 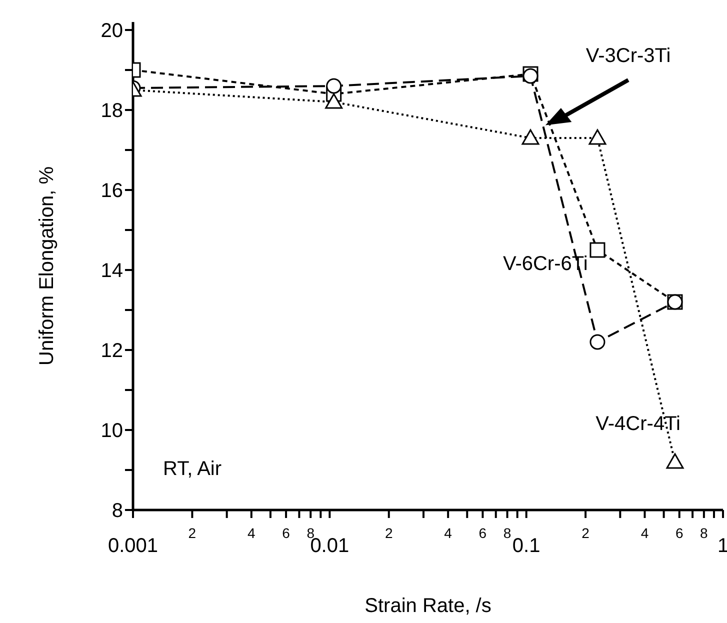 What do you see at coordinates (111, 271) in the screenshot?
I see `y-tick-label: 14` at bounding box center [111, 271].